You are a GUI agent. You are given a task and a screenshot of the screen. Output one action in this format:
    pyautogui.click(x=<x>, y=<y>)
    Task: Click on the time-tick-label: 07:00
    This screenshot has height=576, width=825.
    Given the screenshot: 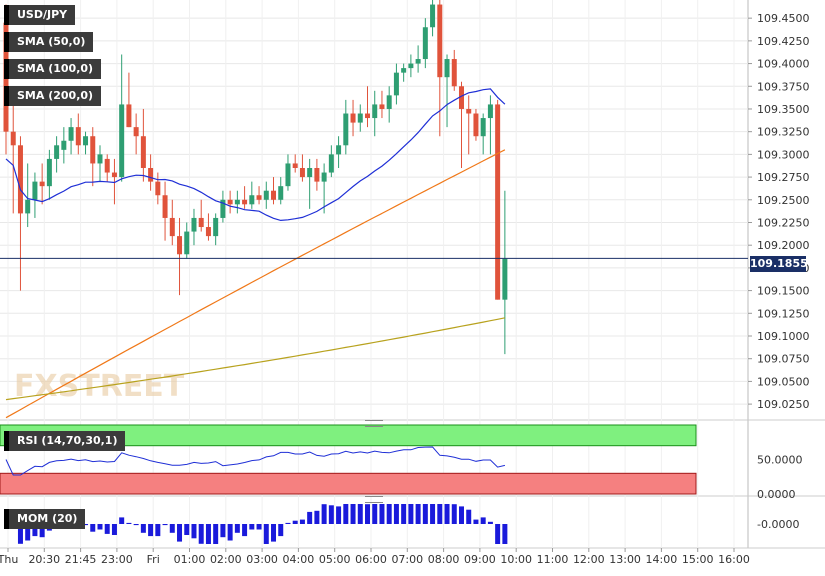 What is the action you would take?
    pyautogui.click(x=407, y=559)
    